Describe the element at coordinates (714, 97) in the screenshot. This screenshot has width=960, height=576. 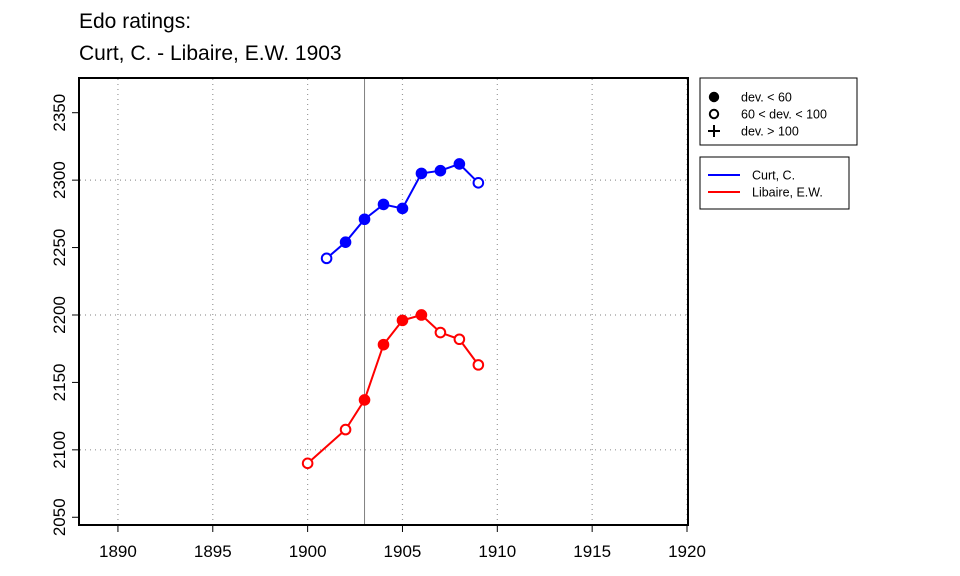
I see `legend-marker-filled` at that location.